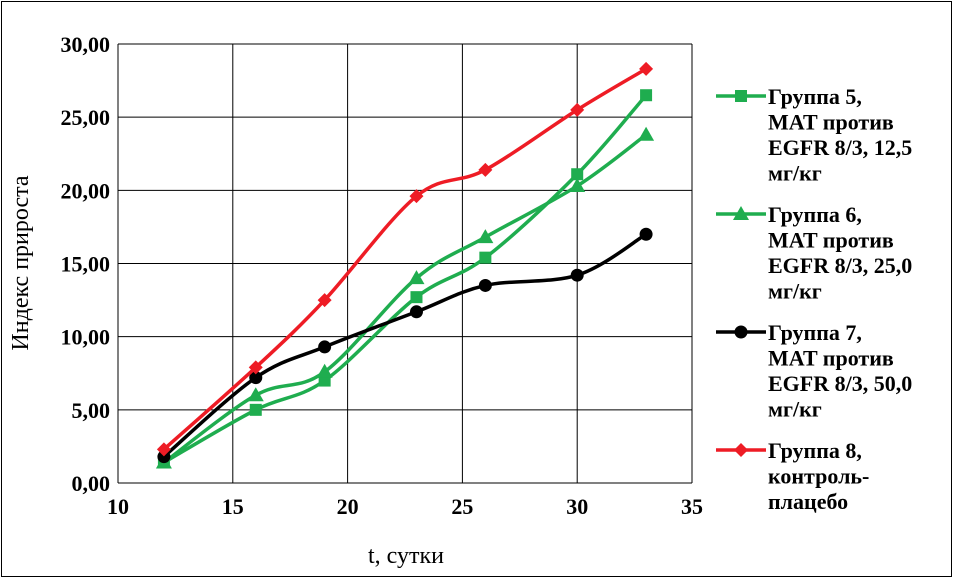 This screenshot has width=955, height=580. I want to click on legend-label-line: плацебо, so click(808, 501).